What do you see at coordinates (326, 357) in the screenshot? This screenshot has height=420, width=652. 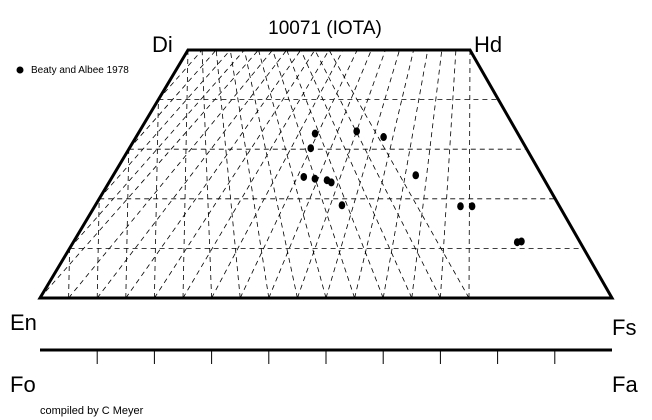 I see `olivine-tick-marks` at bounding box center [326, 357].